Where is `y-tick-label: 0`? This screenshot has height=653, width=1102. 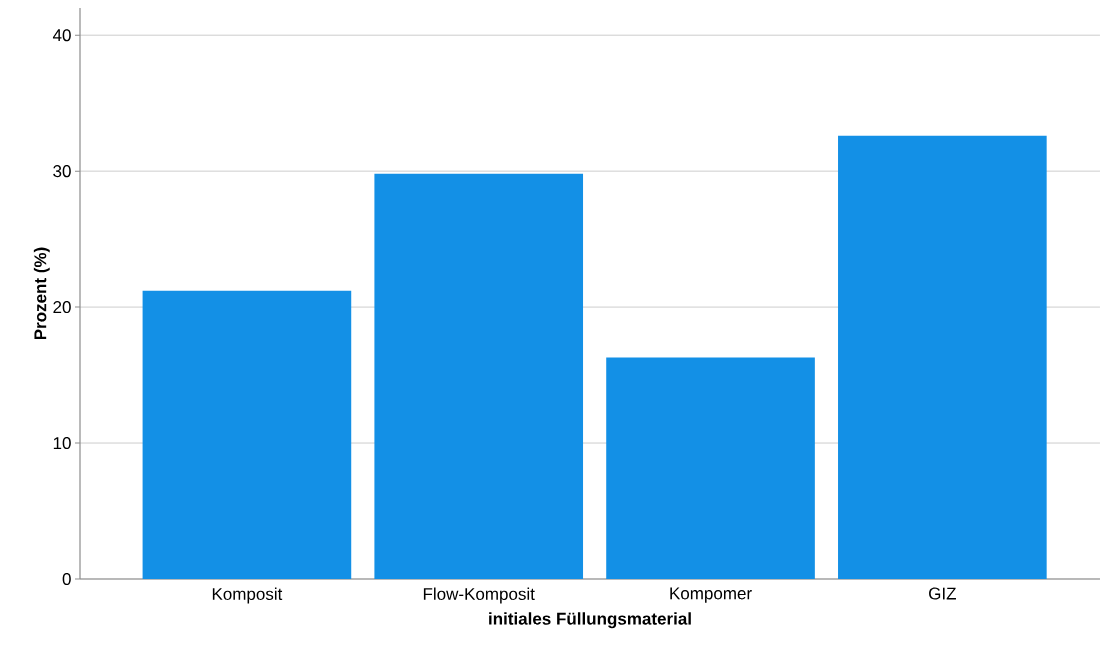
y-tick-label: 0 is located at coordinates (66, 579).